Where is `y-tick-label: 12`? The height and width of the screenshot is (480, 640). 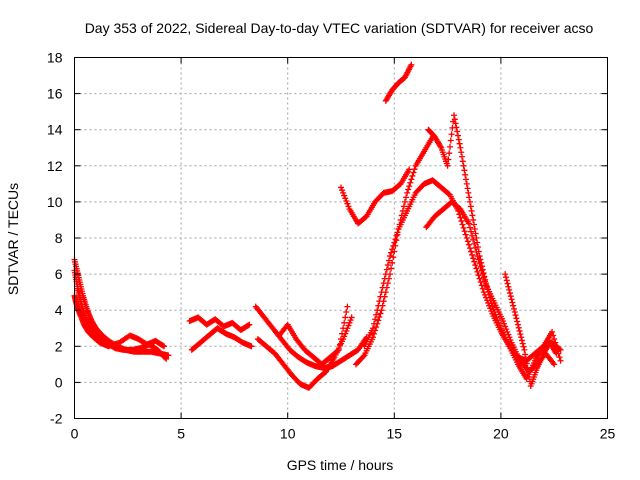 y-tick-label: 12 is located at coordinates (55, 166).